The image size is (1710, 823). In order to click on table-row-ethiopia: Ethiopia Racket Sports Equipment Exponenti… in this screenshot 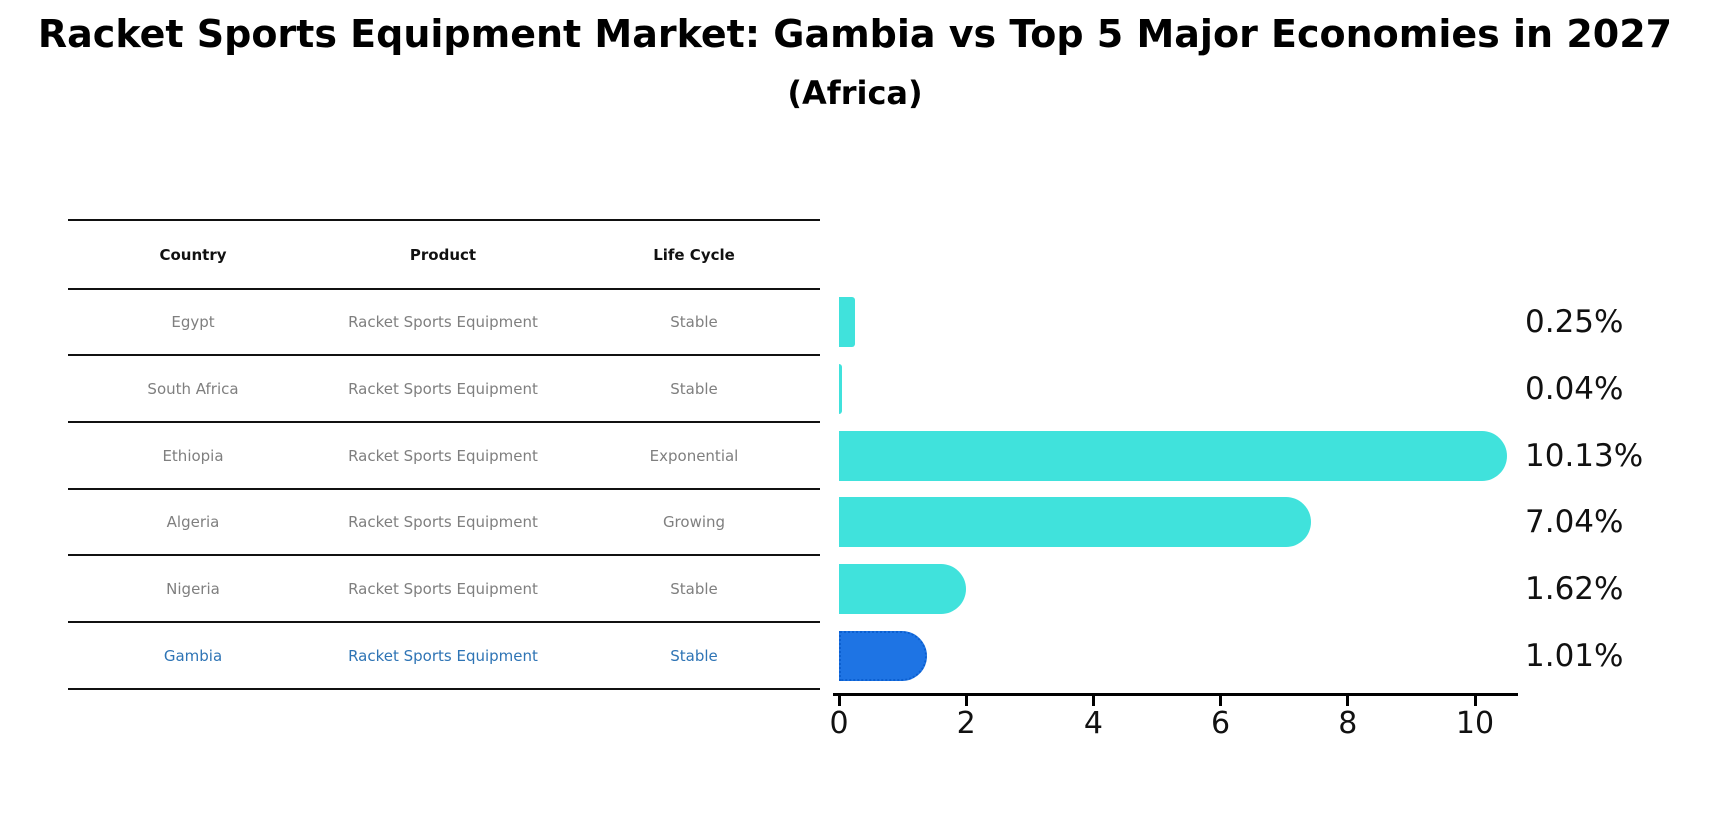, I will do `click(444, 455)`.